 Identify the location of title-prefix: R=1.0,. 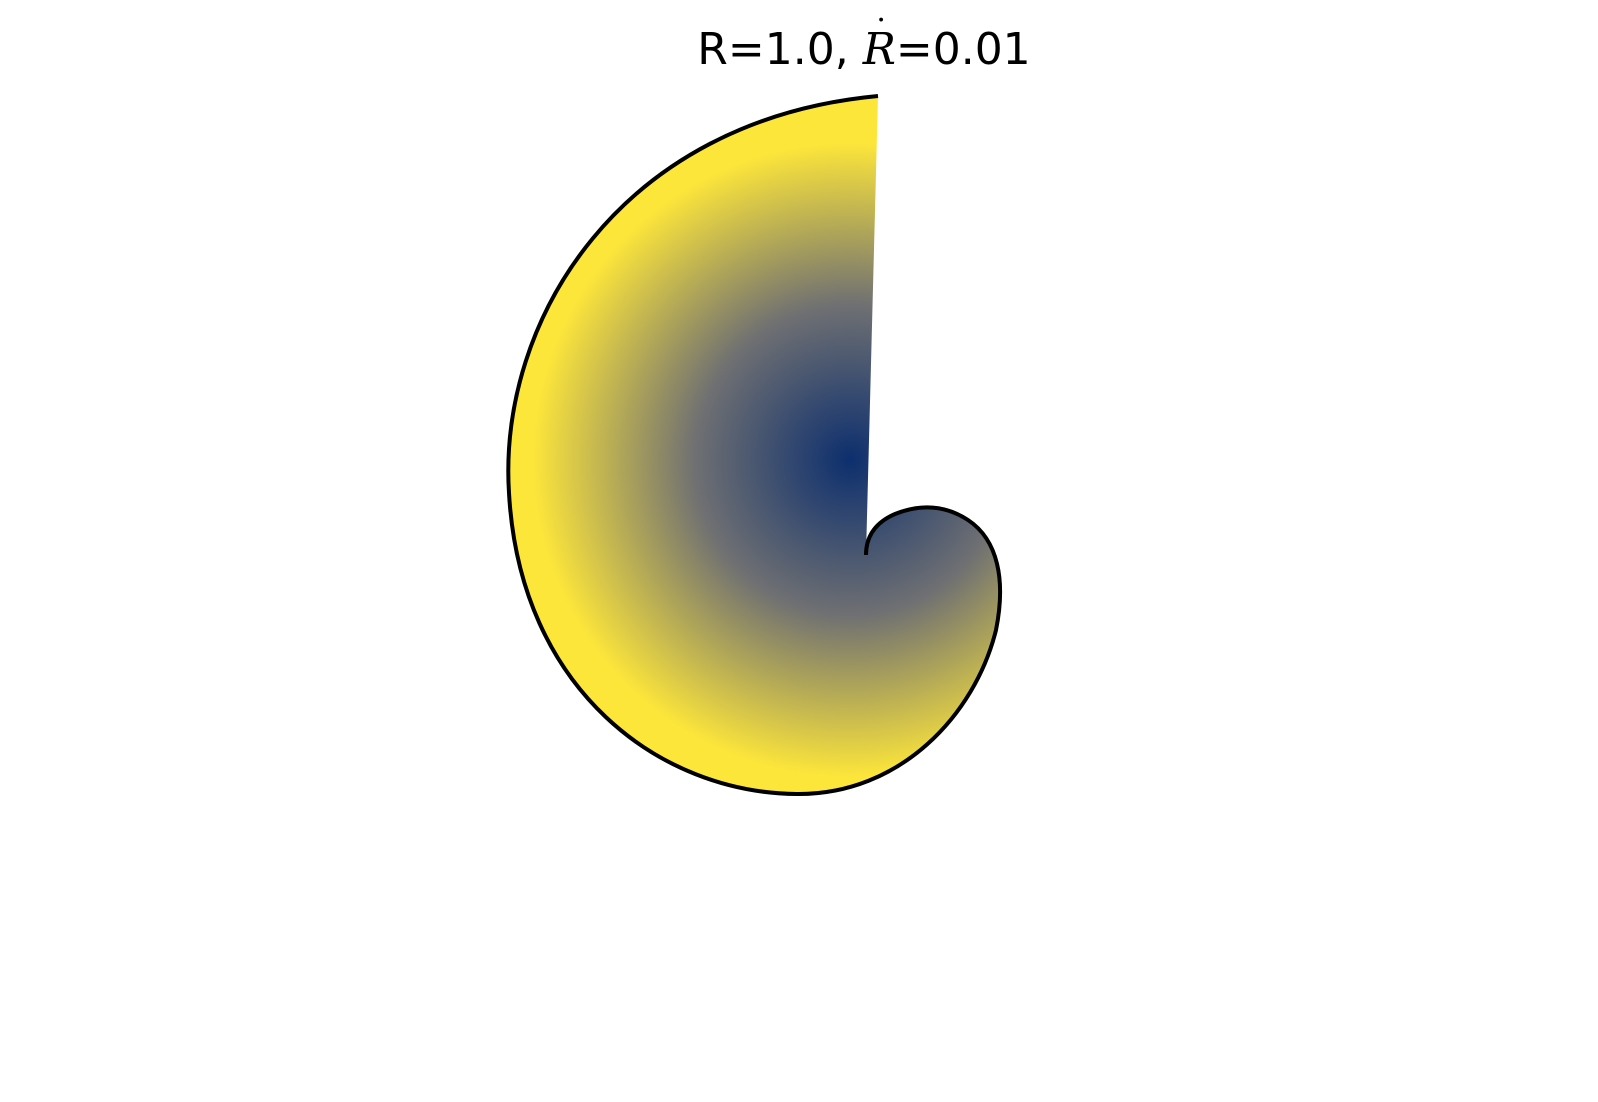
(773, 49).